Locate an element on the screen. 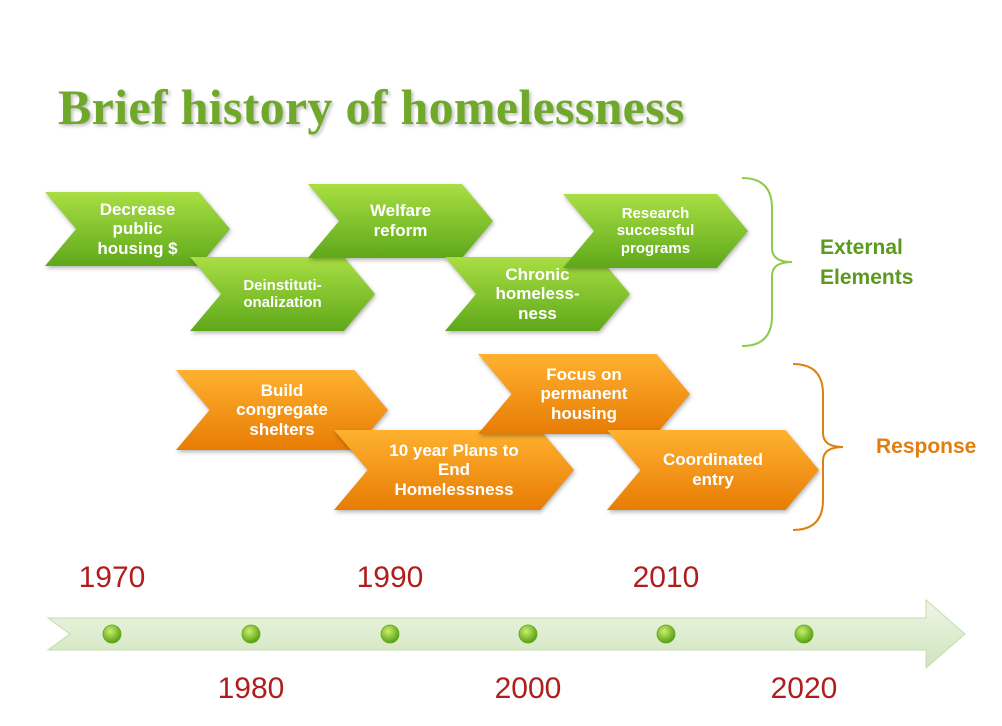  response-chevron-label: Build congregate shelters is located at coordinates (282, 409).